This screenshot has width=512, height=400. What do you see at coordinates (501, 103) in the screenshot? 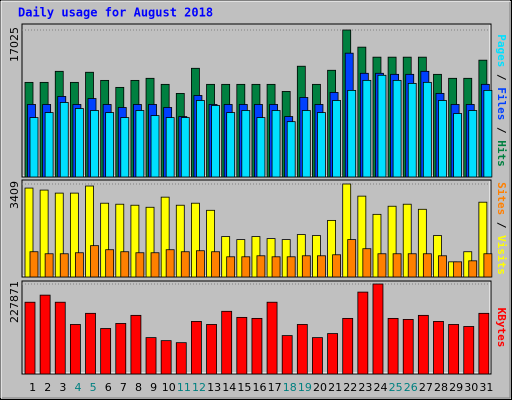
I see `legend-entry: Files` at bounding box center [501, 103].